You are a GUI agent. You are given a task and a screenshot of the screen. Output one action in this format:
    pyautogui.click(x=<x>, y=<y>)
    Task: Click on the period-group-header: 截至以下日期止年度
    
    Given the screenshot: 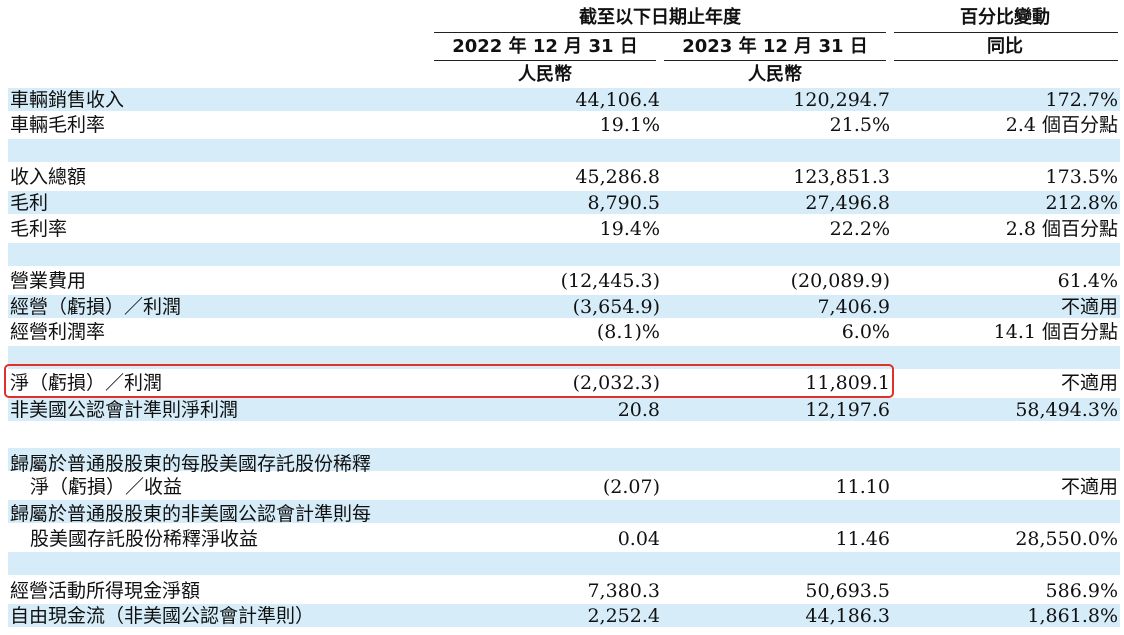 What is the action you would take?
    pyautogui.click(x=660, y=17)
    